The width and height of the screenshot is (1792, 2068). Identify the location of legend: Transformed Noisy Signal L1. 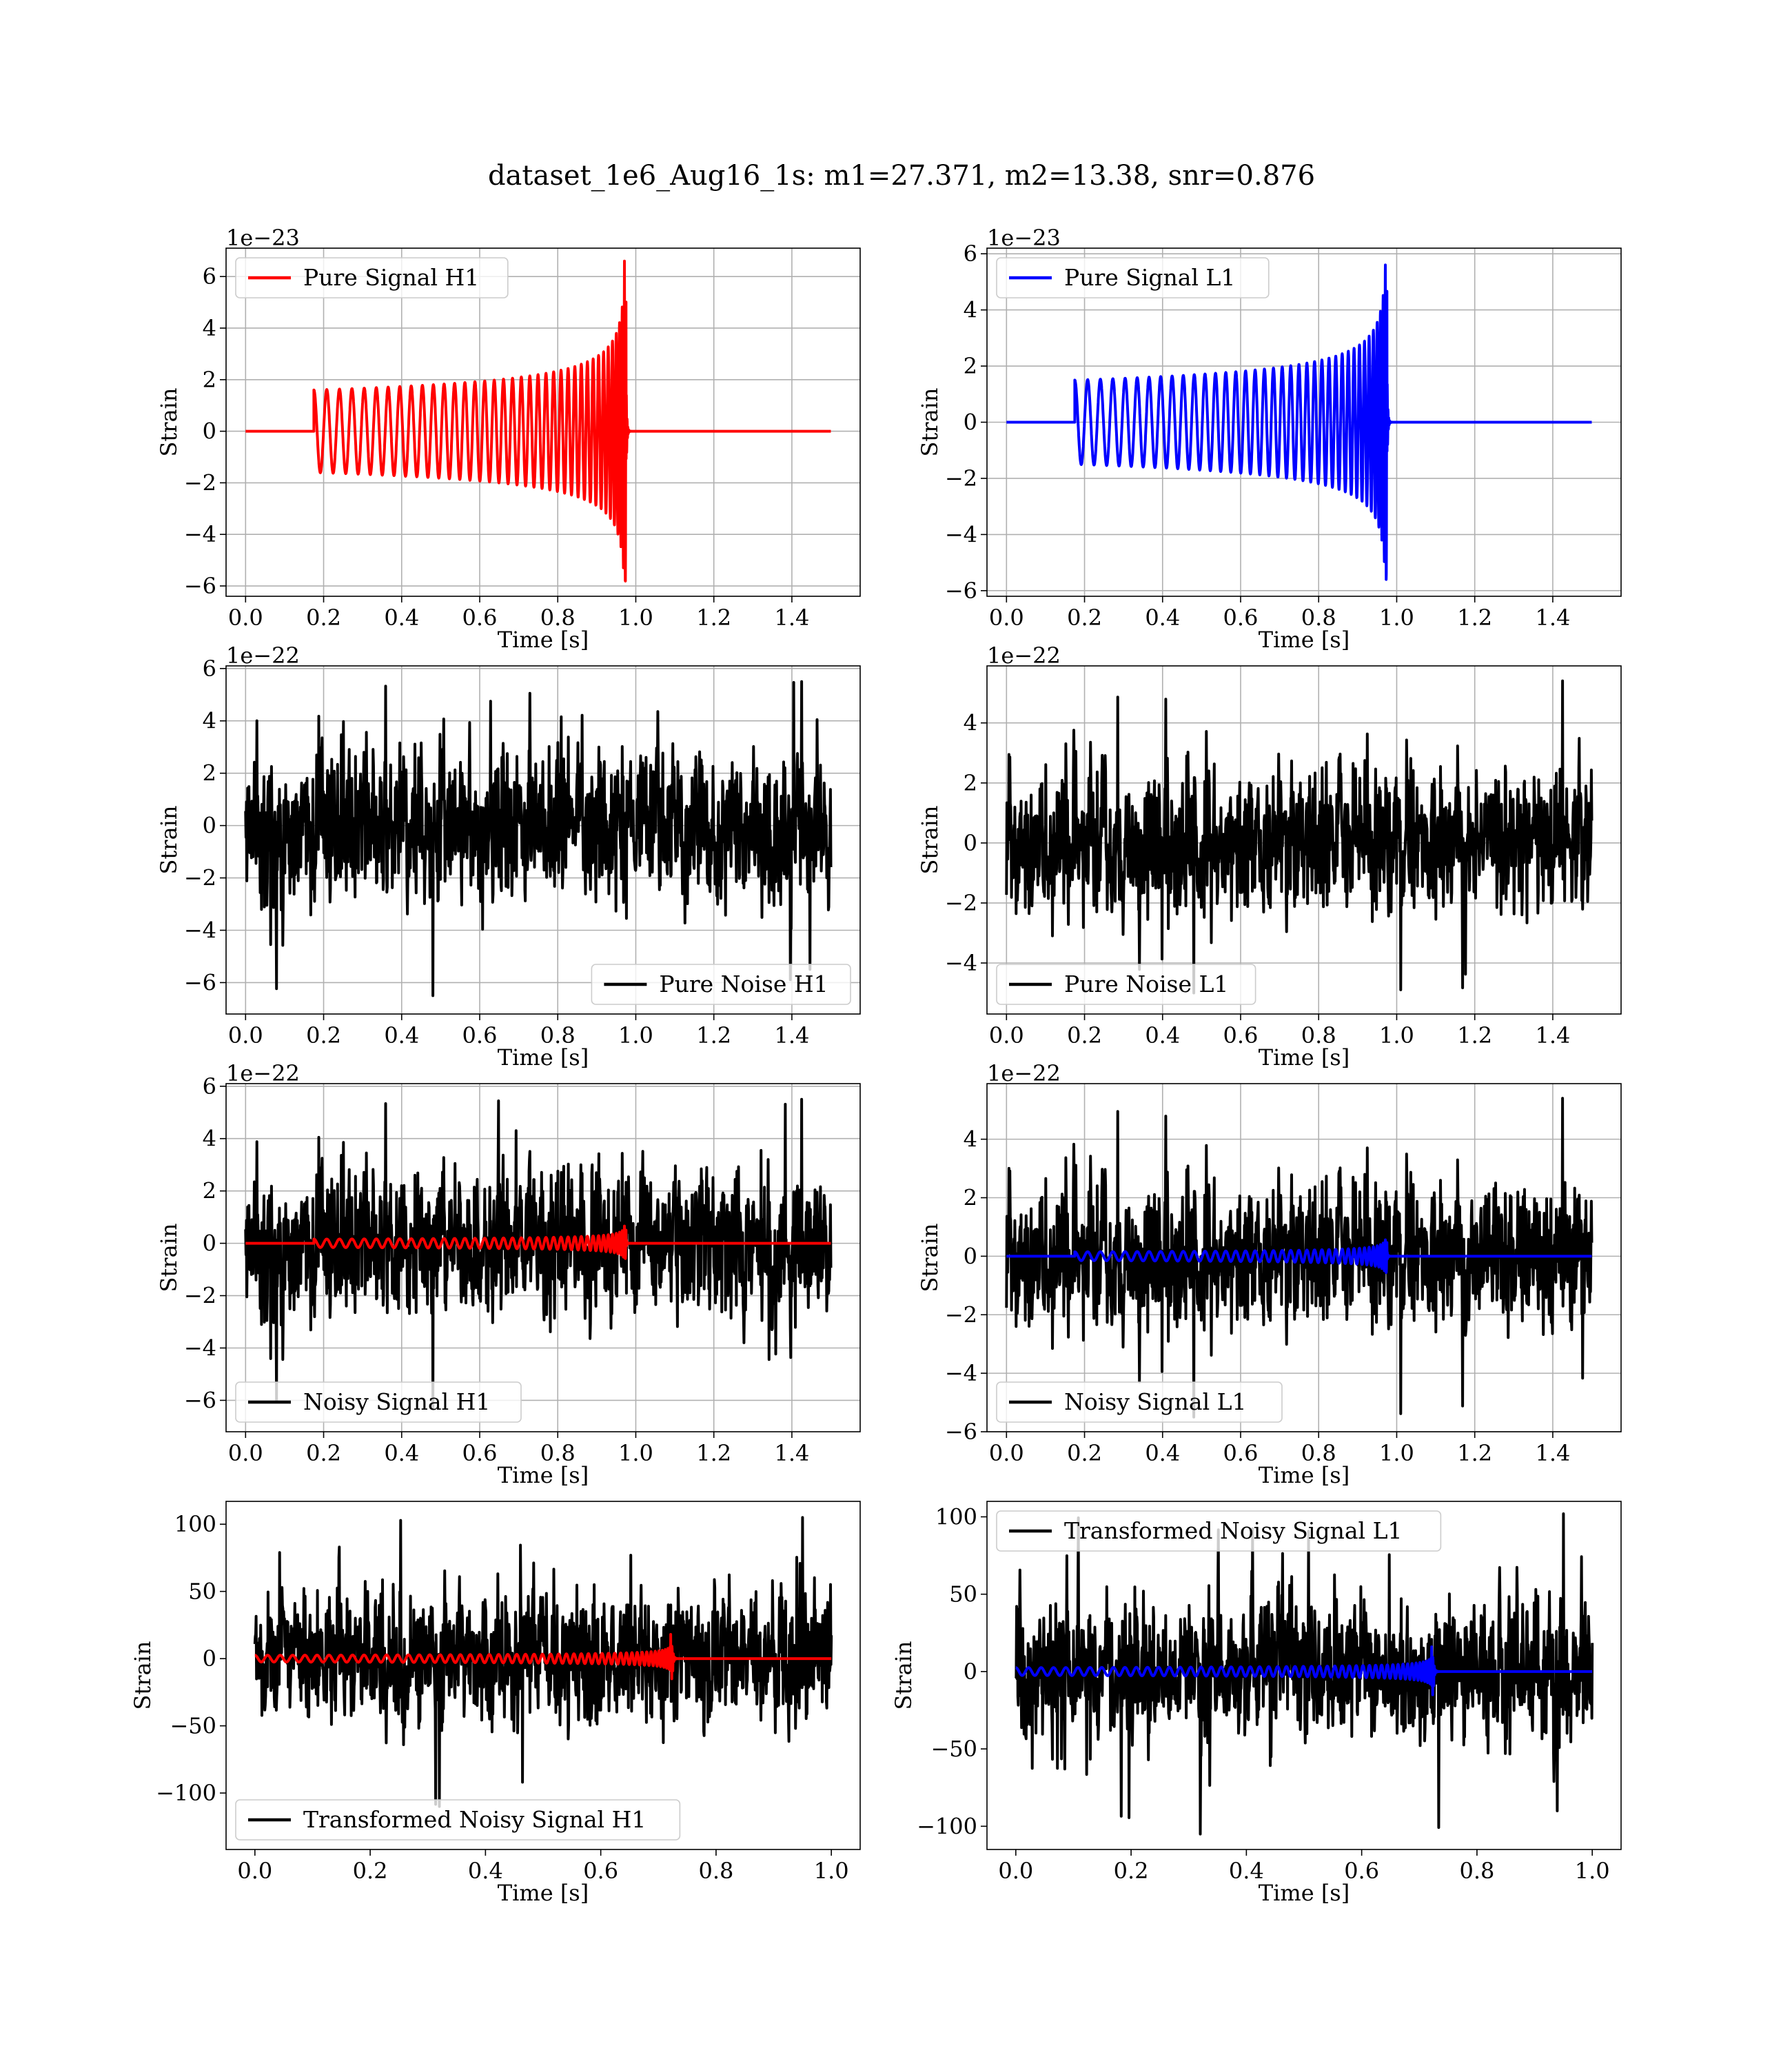
(1219, 1531).